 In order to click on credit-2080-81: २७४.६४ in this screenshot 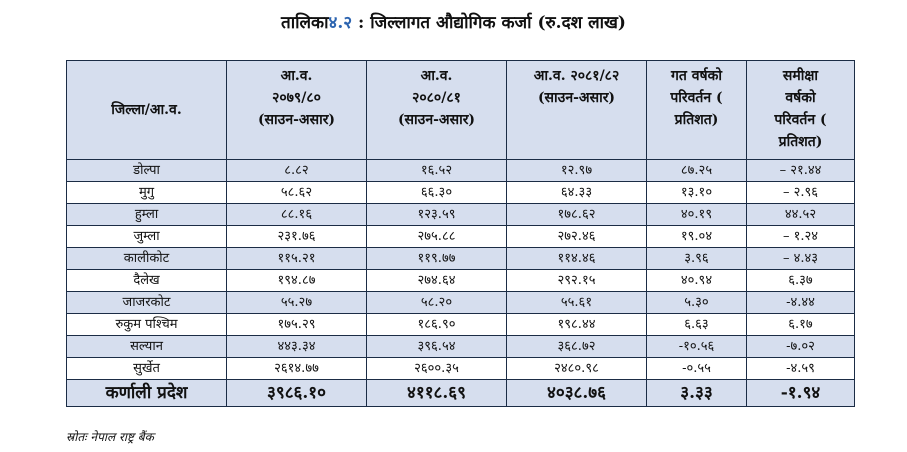, I will do `click(436, 280)`.